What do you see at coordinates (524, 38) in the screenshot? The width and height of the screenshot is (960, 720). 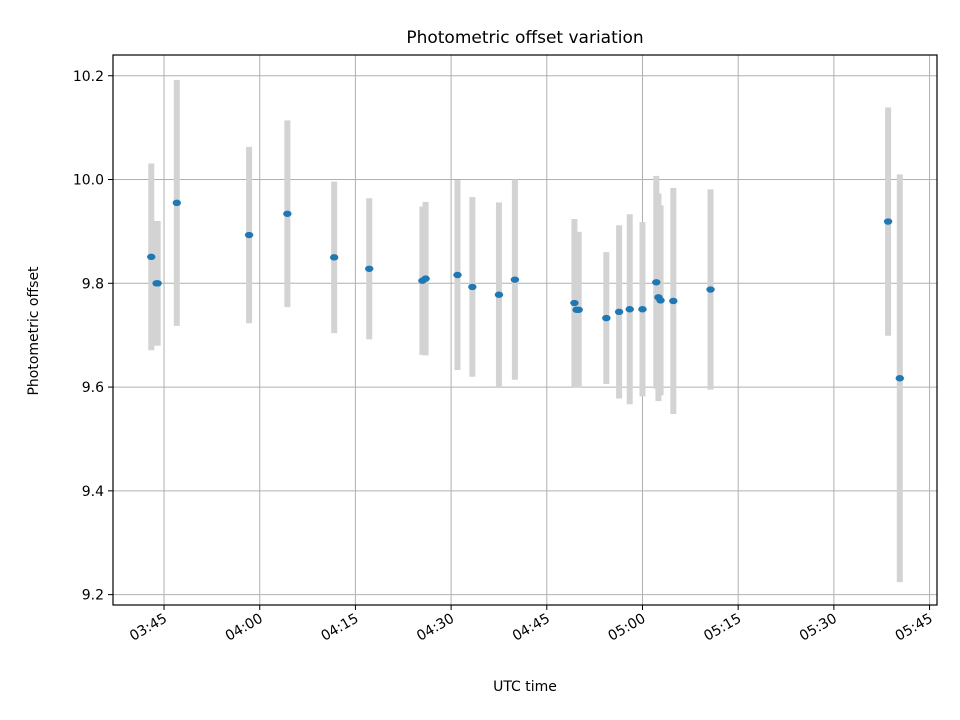 I see `chart-title: Photometric offset variation` at bounding box center [524, 38].